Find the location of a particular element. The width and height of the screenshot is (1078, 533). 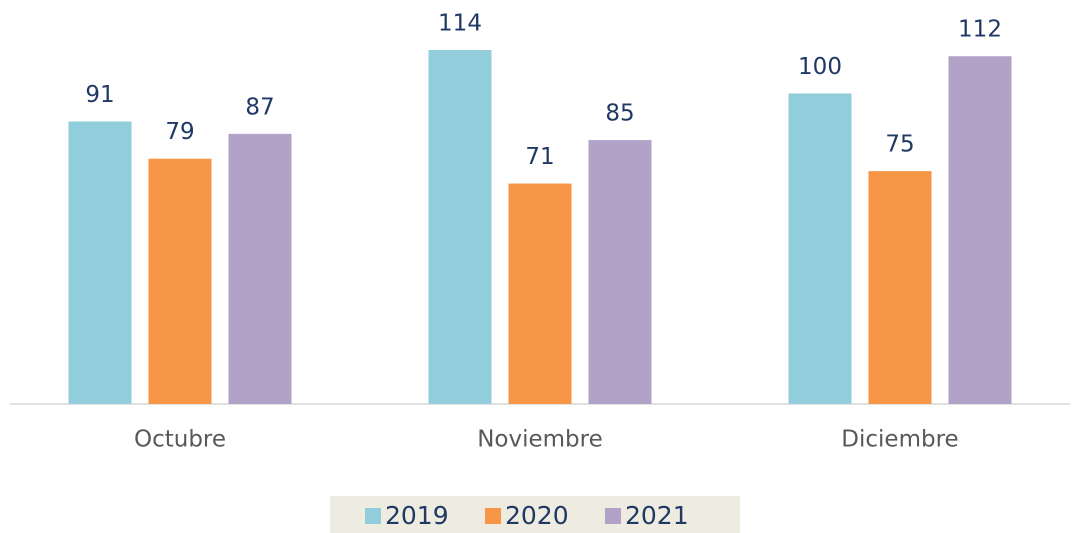

value-label: 114 is located at coordinates (460, 24).